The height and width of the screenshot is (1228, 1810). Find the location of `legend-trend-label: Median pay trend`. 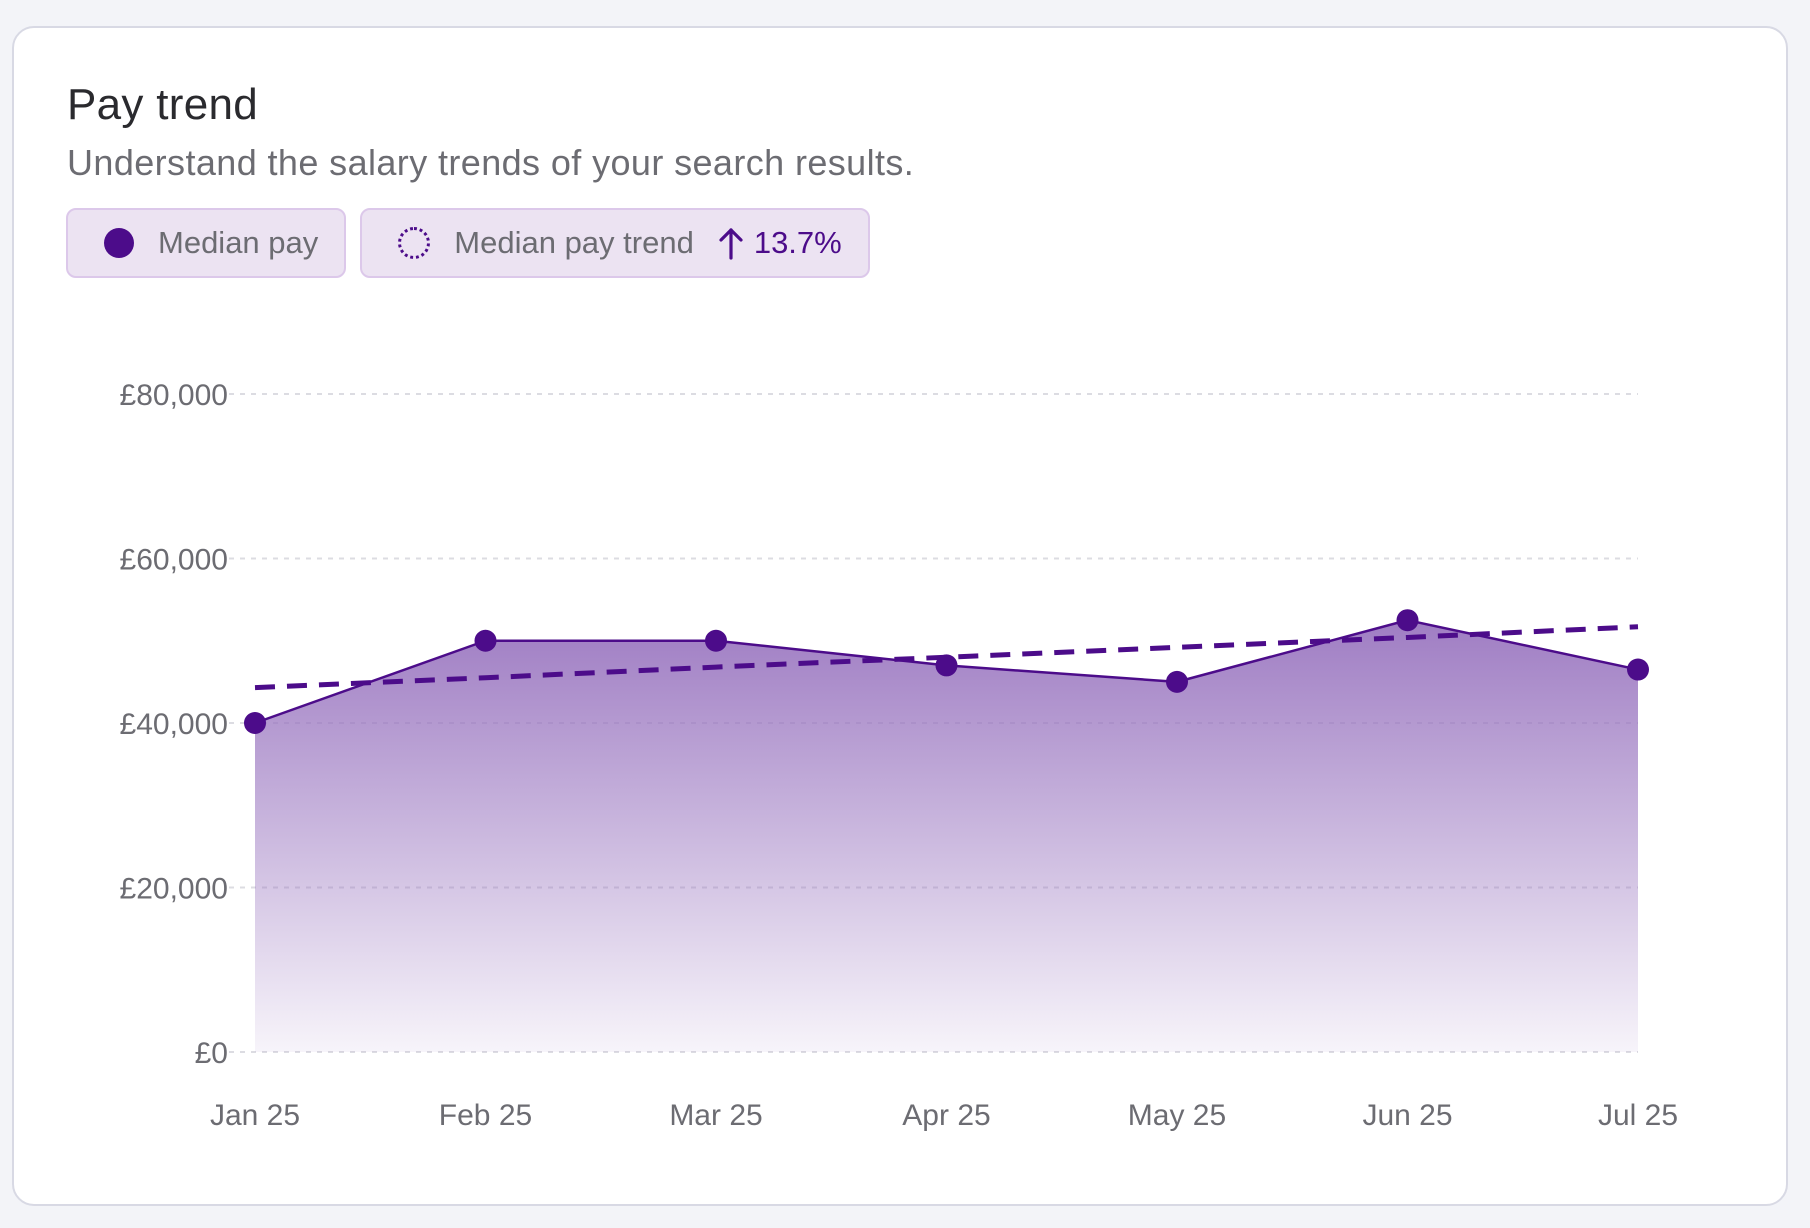

legend-trend-label: Median pay trend is located at coordinates (574, 242).